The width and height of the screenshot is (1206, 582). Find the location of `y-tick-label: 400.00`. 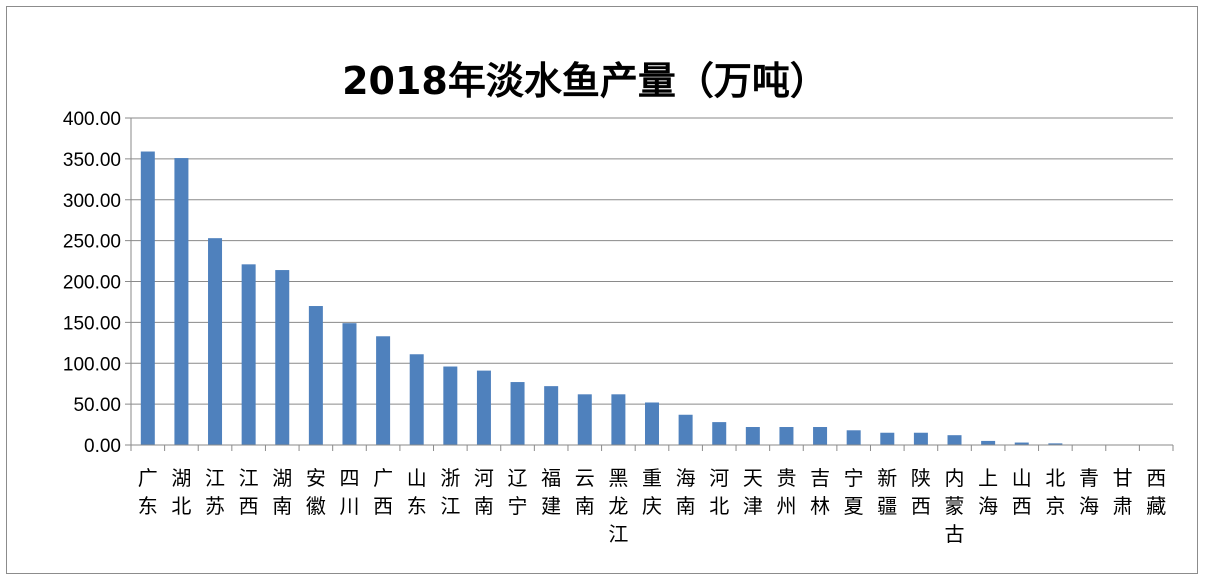

y-tick-label: 400.00 is located at coordinates (92, 119).